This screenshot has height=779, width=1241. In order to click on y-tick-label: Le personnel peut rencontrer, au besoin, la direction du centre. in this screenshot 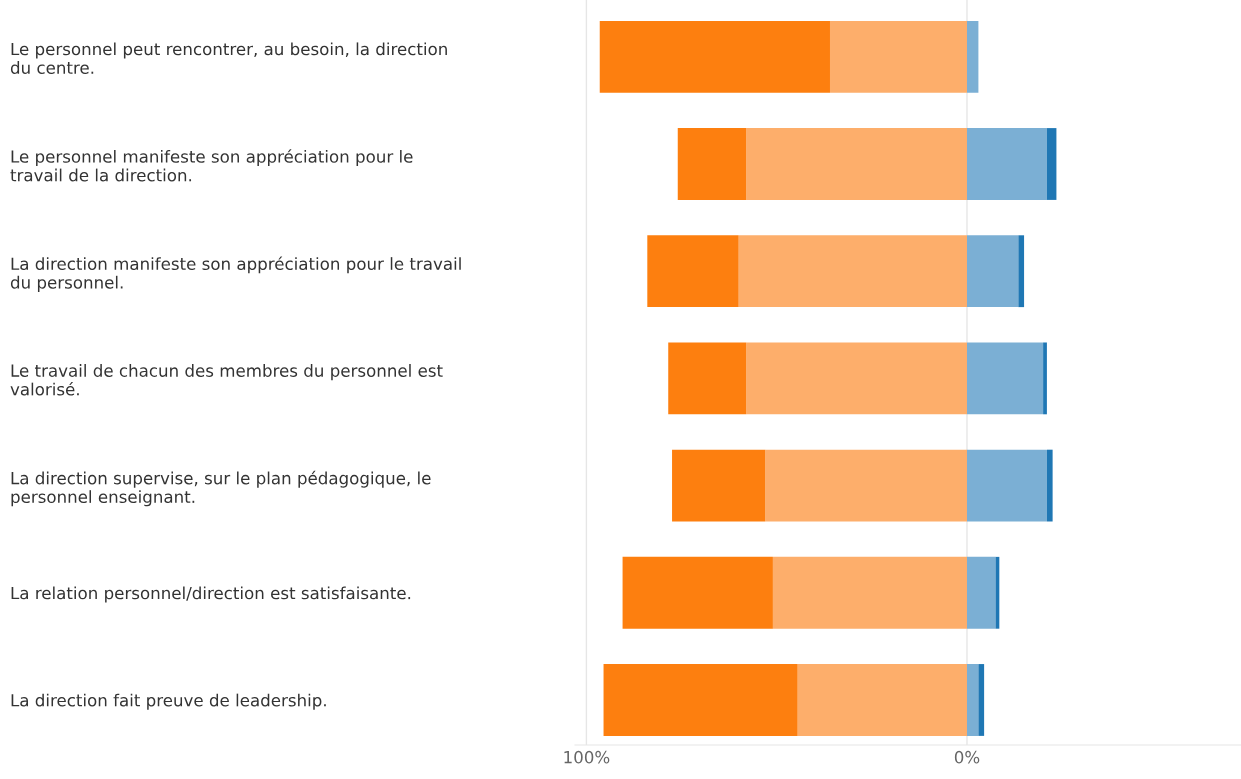, I will do `click(228, 58)`.